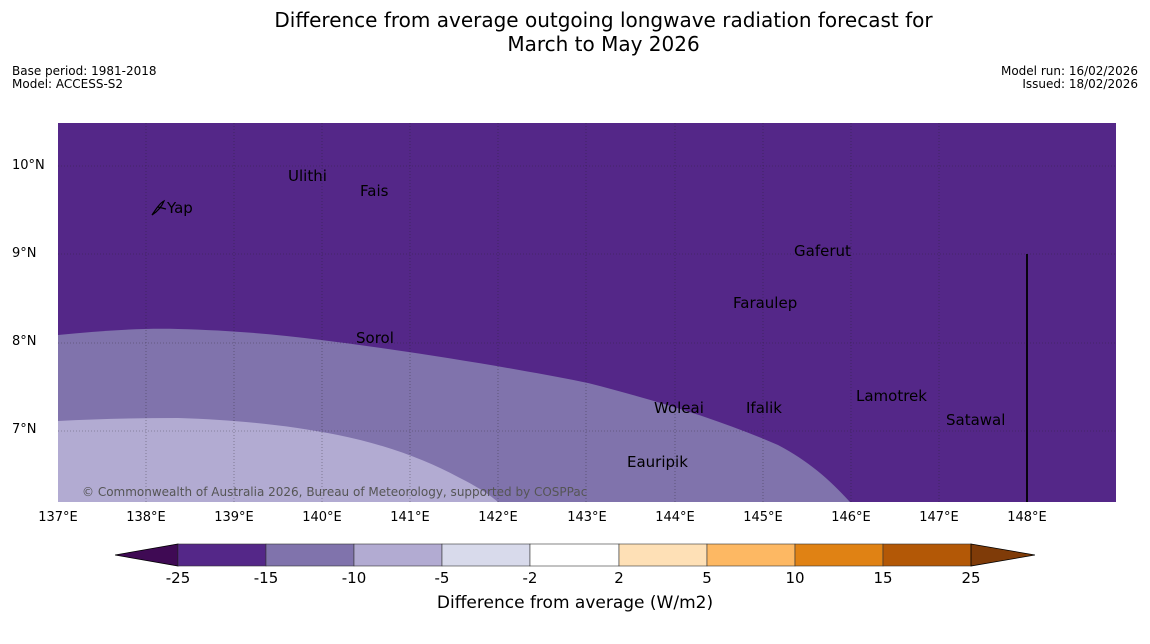 The image size is (1150, 644). What do you see at coordinates (68, 84) in the screenshot?
I see `model-name: Model: ACCESS-S2` at bounding box center [68, 84].